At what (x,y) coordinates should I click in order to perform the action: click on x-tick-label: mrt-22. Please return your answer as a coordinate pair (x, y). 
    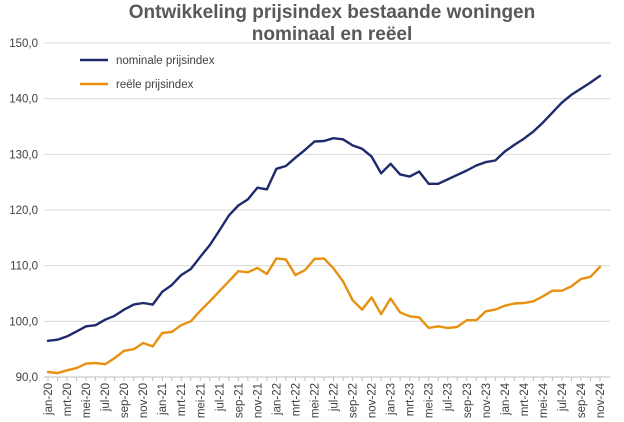
    Looking at the image, I should click on (296, 399).